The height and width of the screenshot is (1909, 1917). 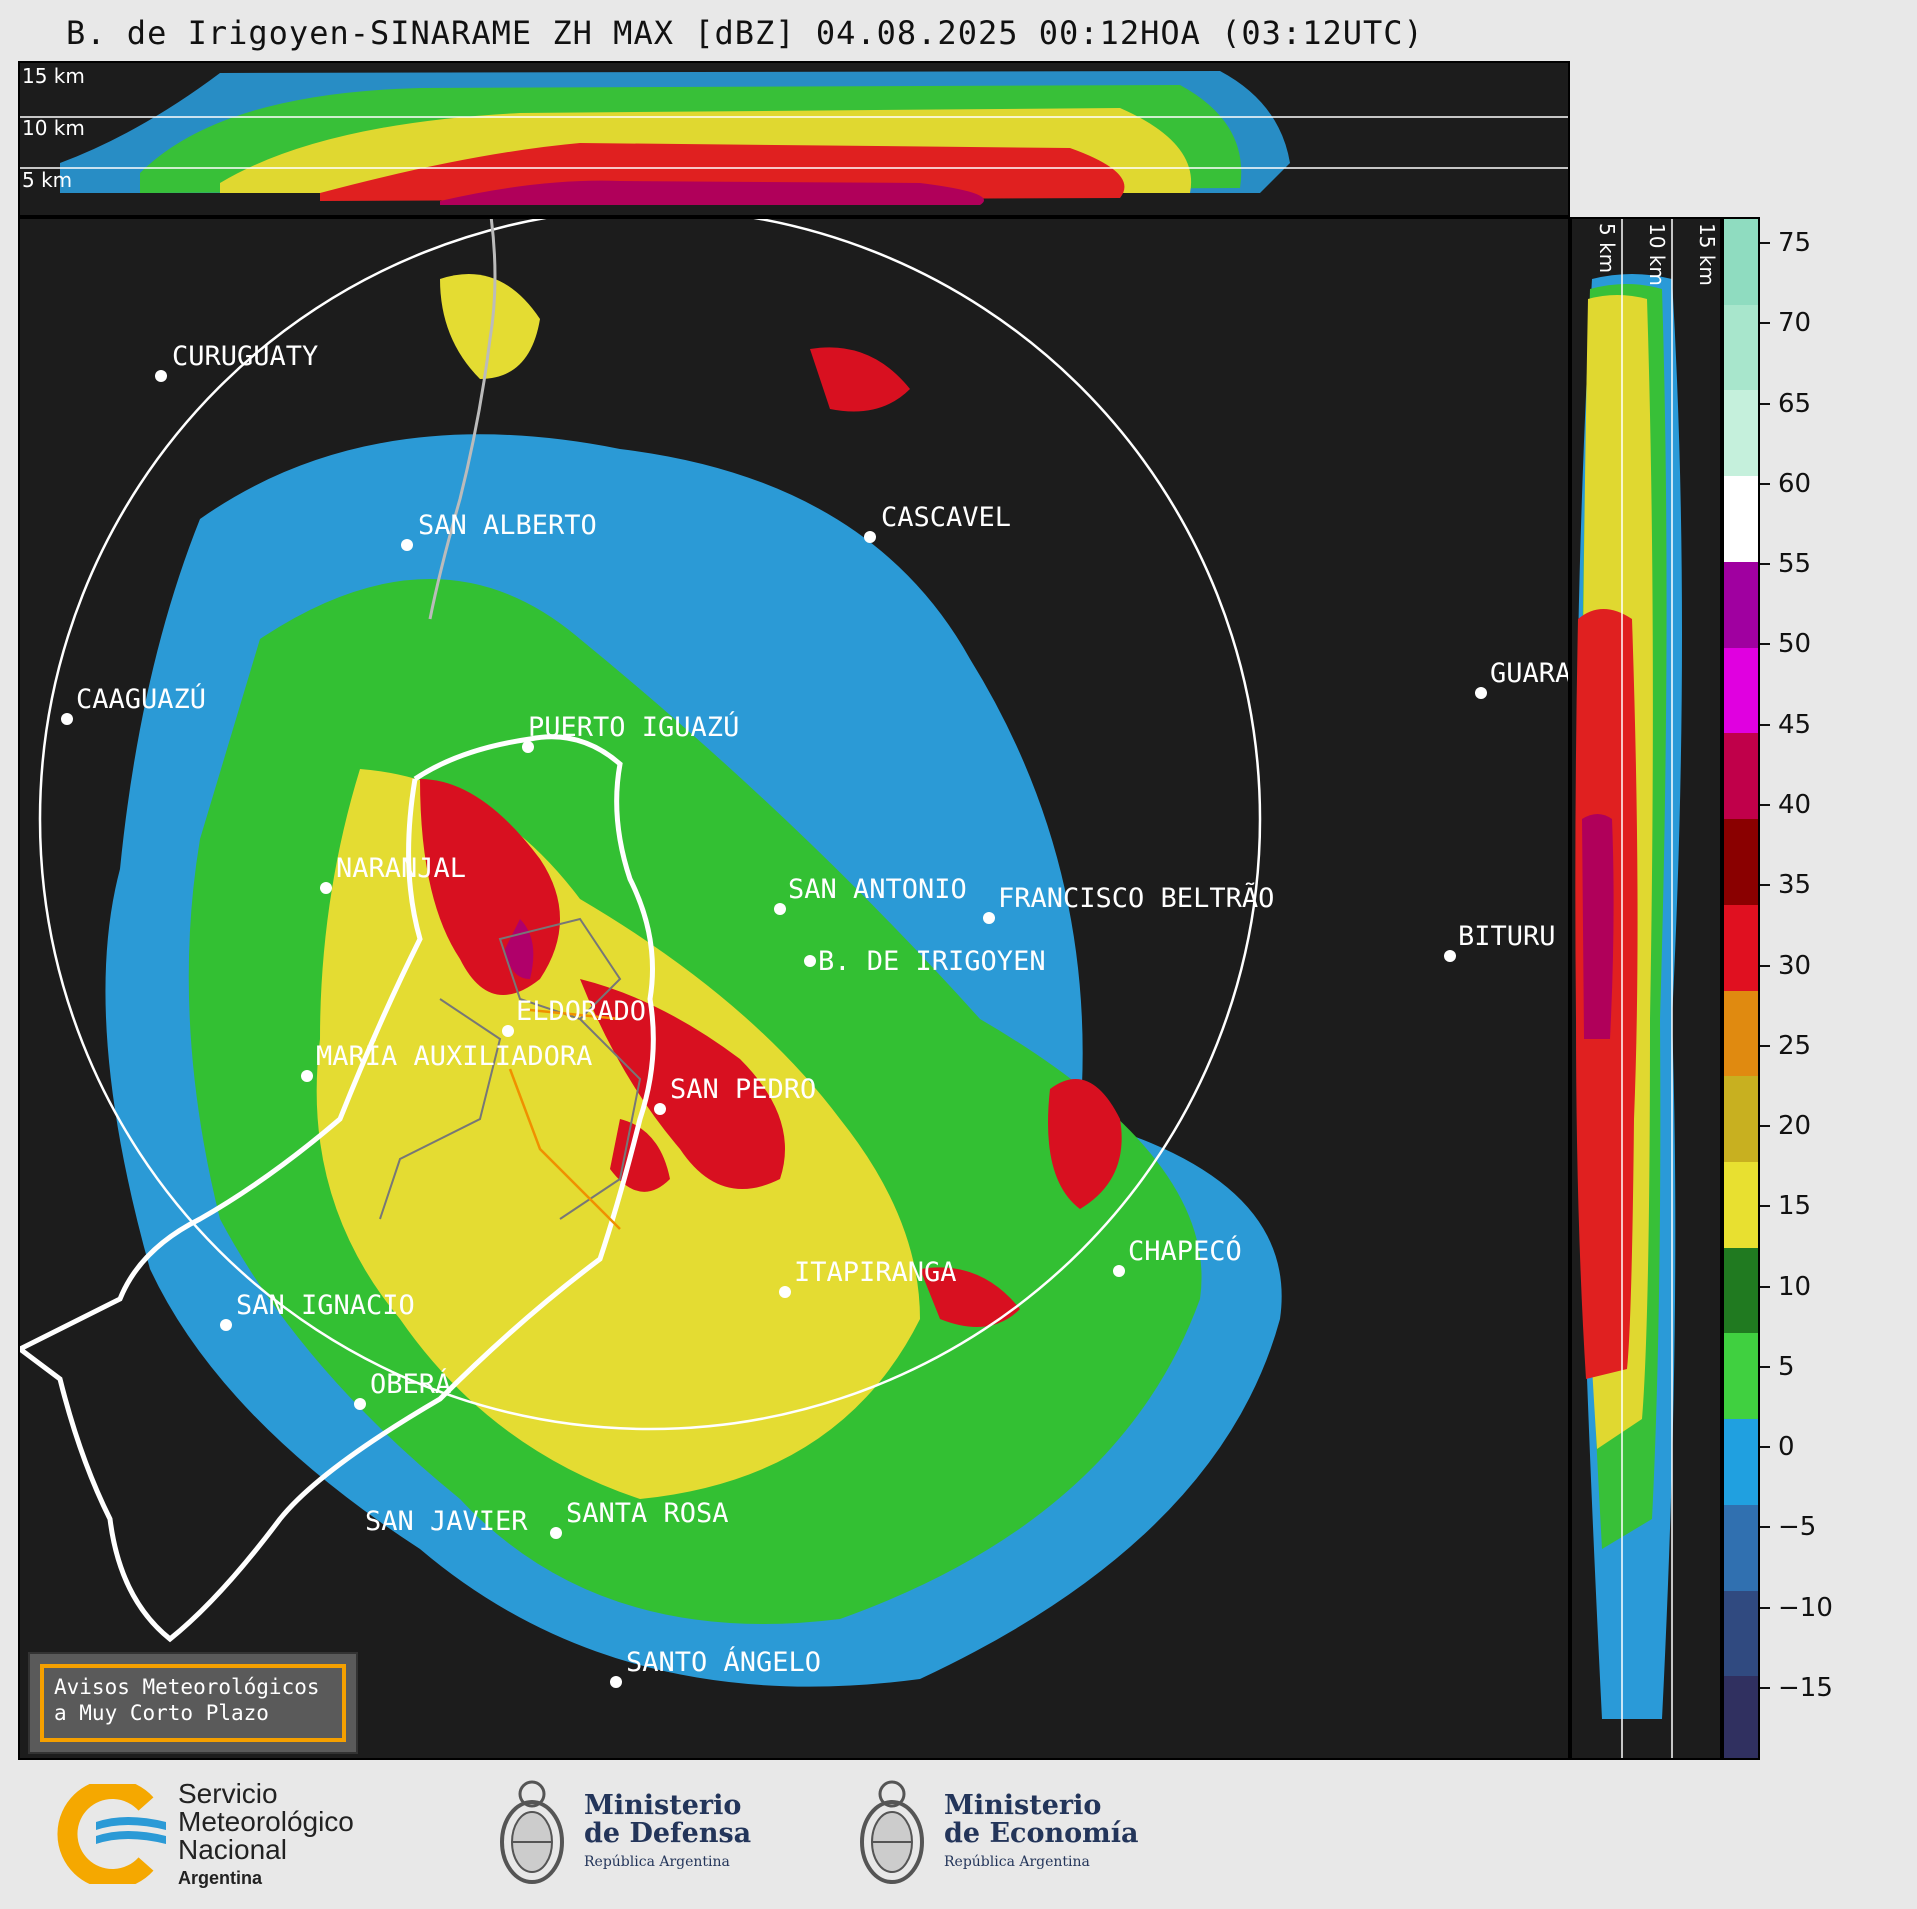 I want to click on city-obera: OBERÁ, so click(x=410, y=1384).